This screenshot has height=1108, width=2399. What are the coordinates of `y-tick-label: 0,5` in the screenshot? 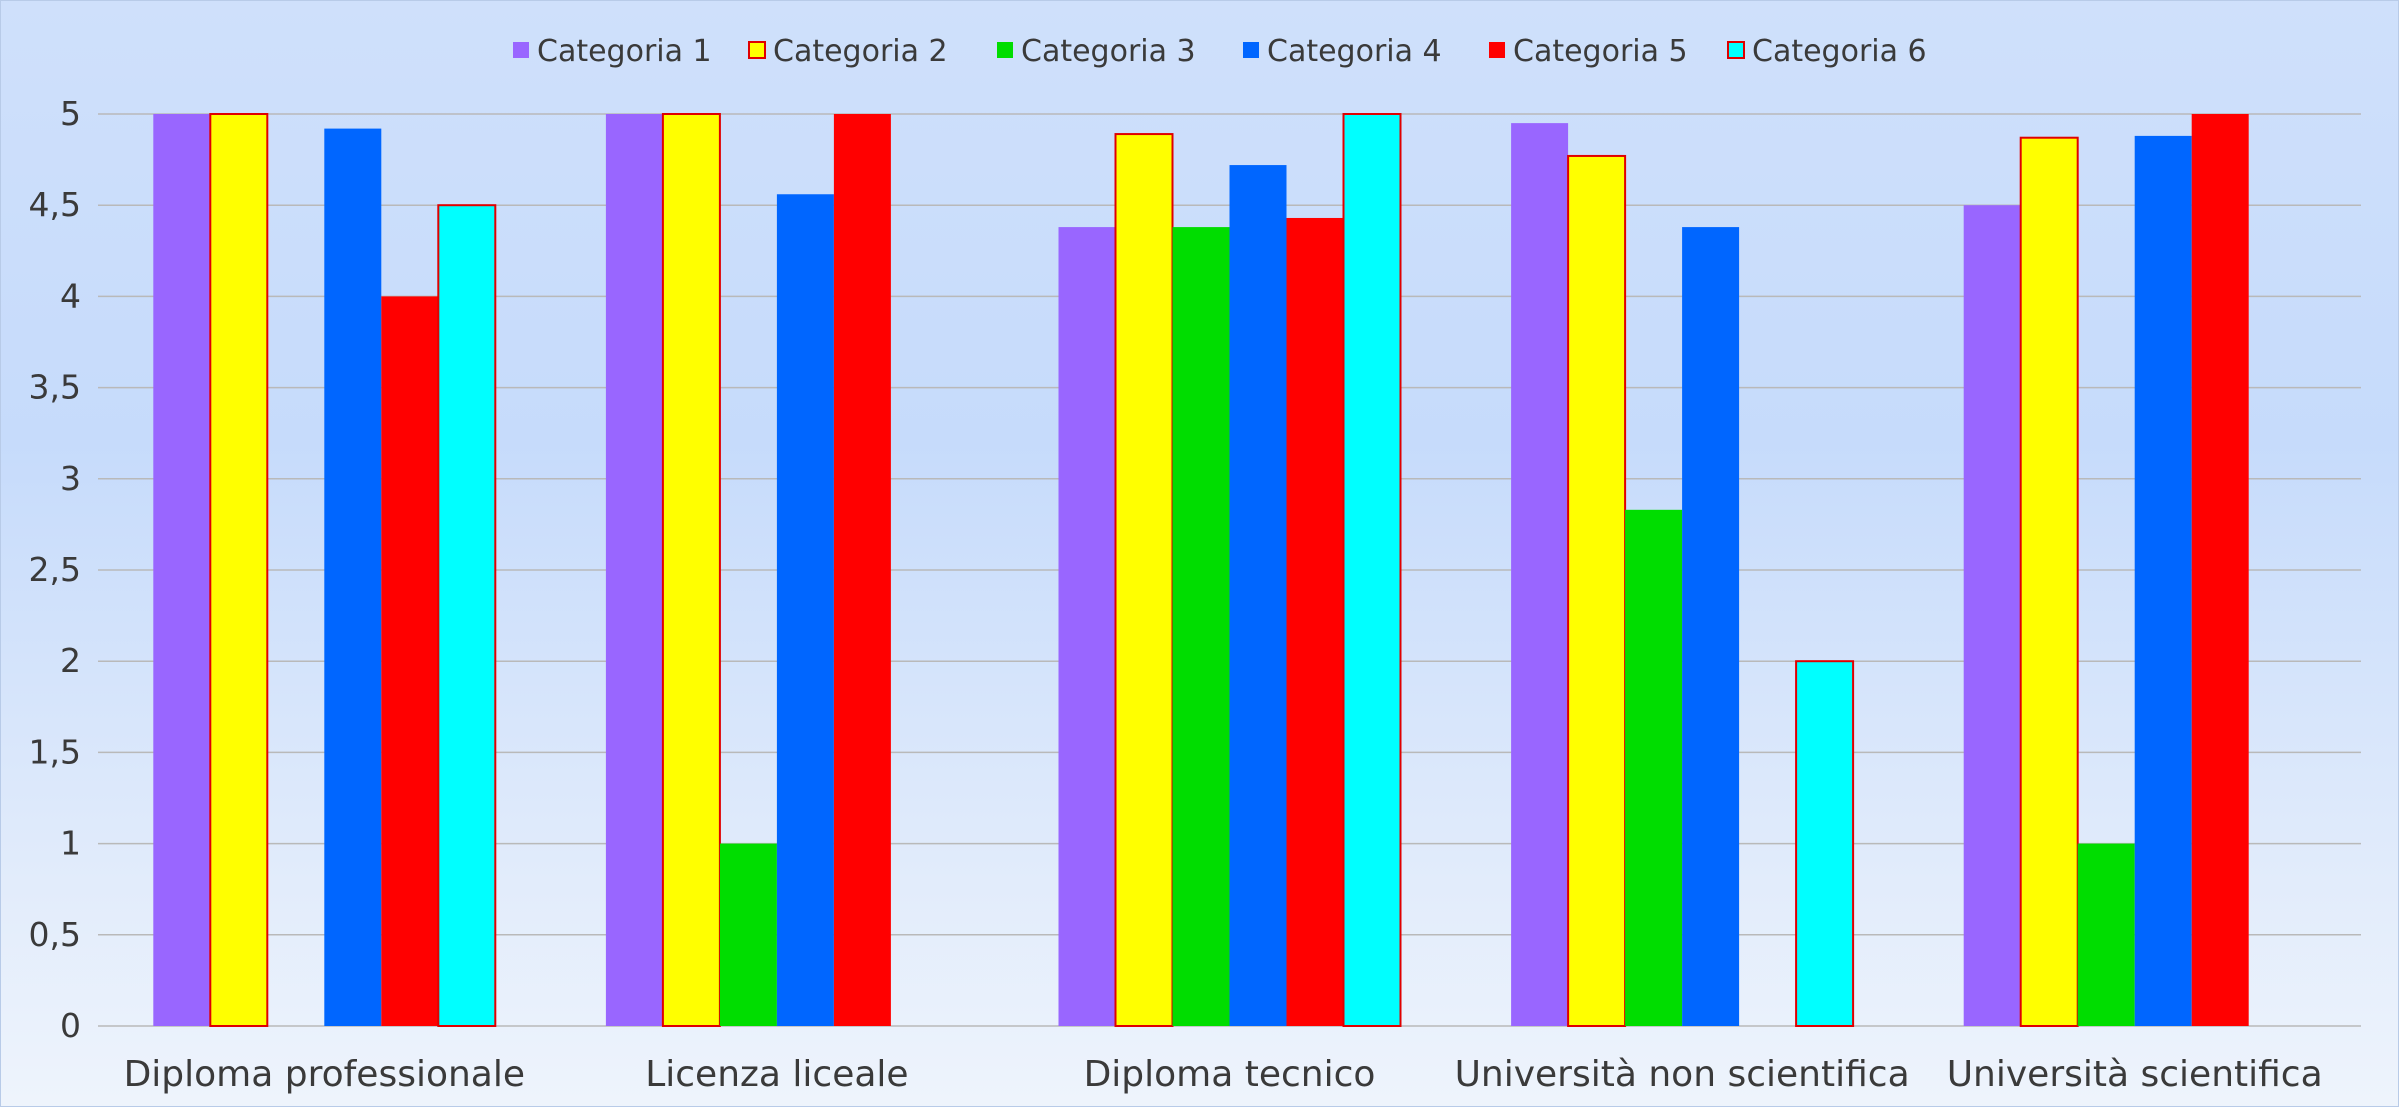 It's located at (55, 934).